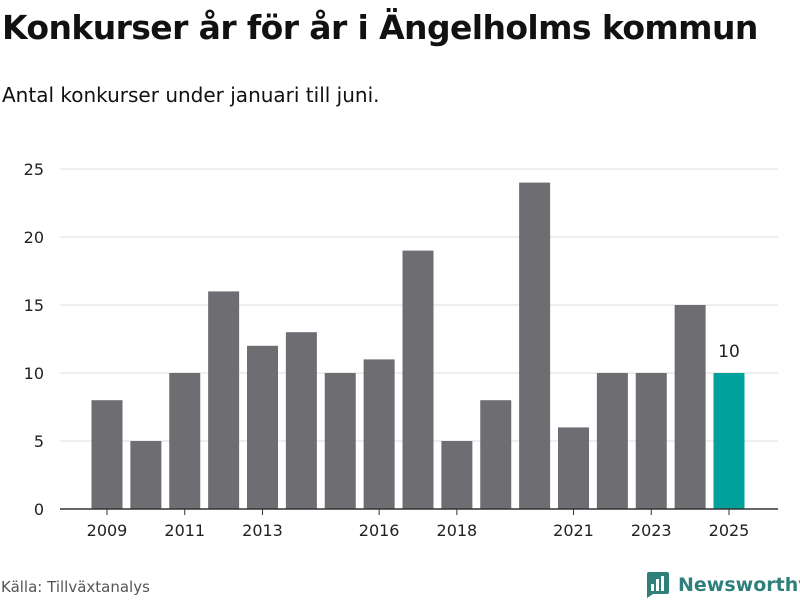 The width and height of the screenshot is (800, 600). Describe the element at coordinates (729, 441) in the screenshot. I see `bar-2025` at that location.